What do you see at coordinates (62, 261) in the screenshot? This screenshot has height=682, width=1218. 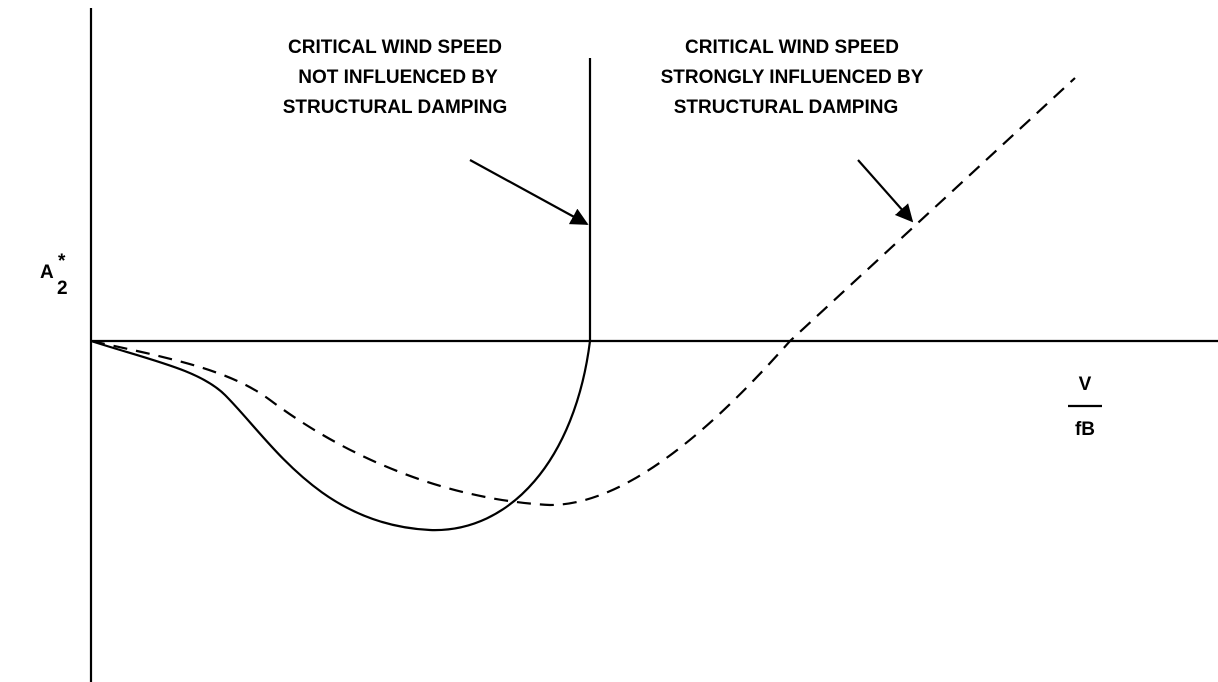 I see `y-axis-label-superscript: *` at bounding box center [62, 261].